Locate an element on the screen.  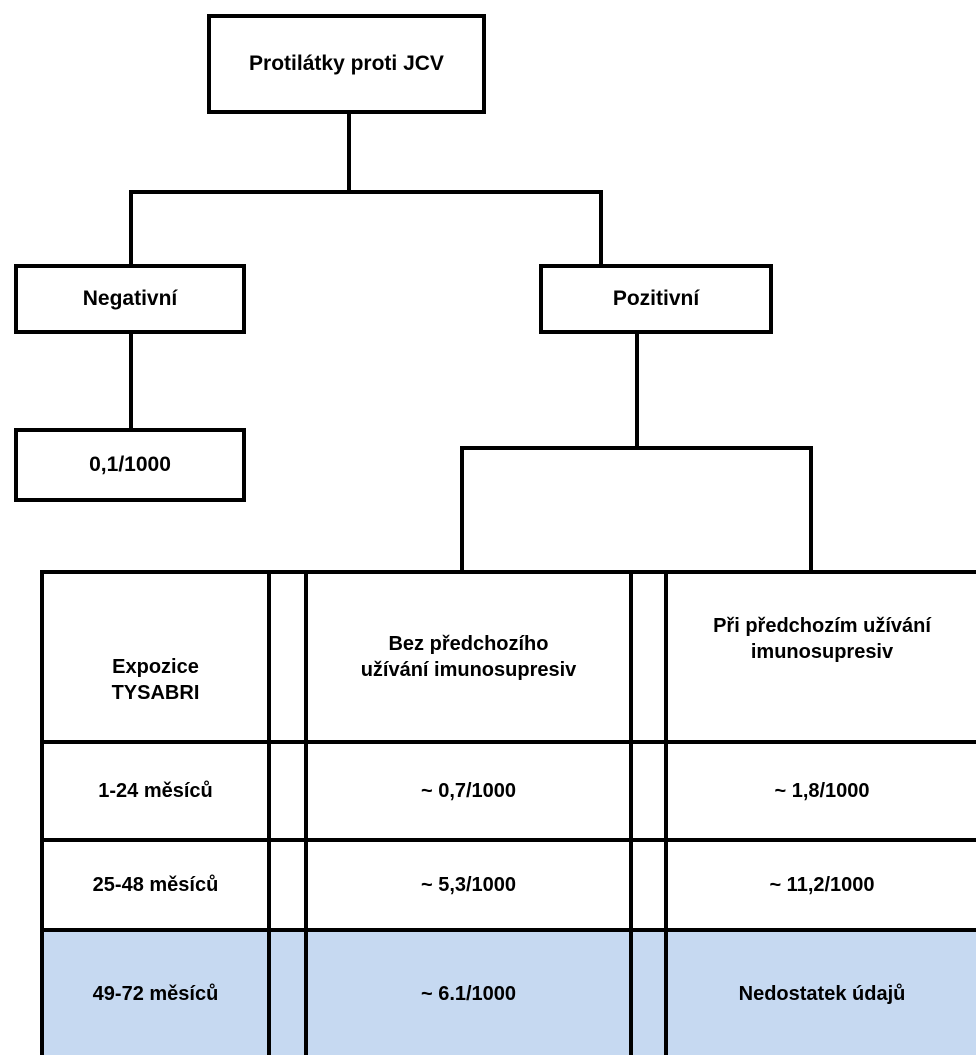
row1-with: ~ 1,8/1000 is located at coordinates (822, 791).